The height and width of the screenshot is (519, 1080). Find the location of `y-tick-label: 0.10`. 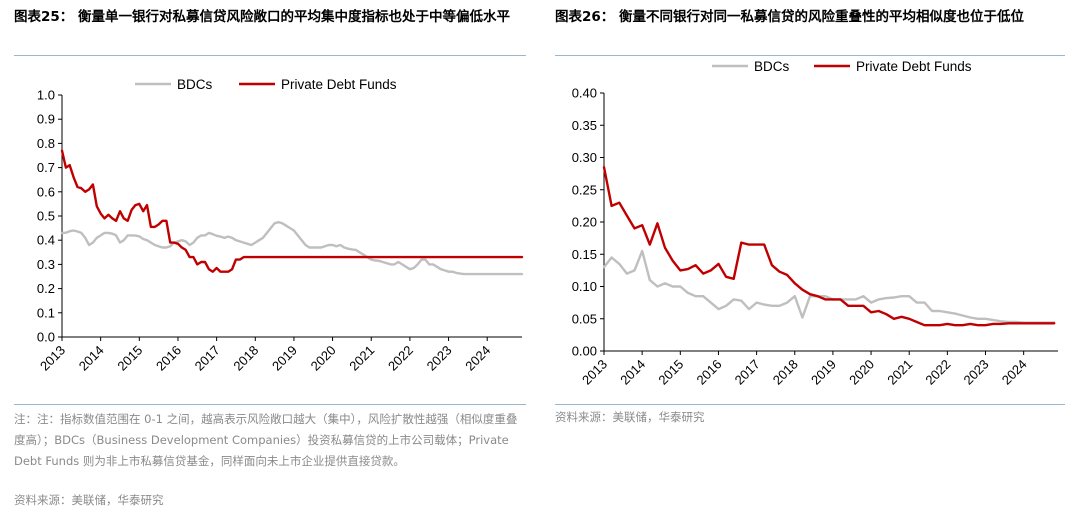

y-tick-label: 0.10 is located at coordinates (584, 286).